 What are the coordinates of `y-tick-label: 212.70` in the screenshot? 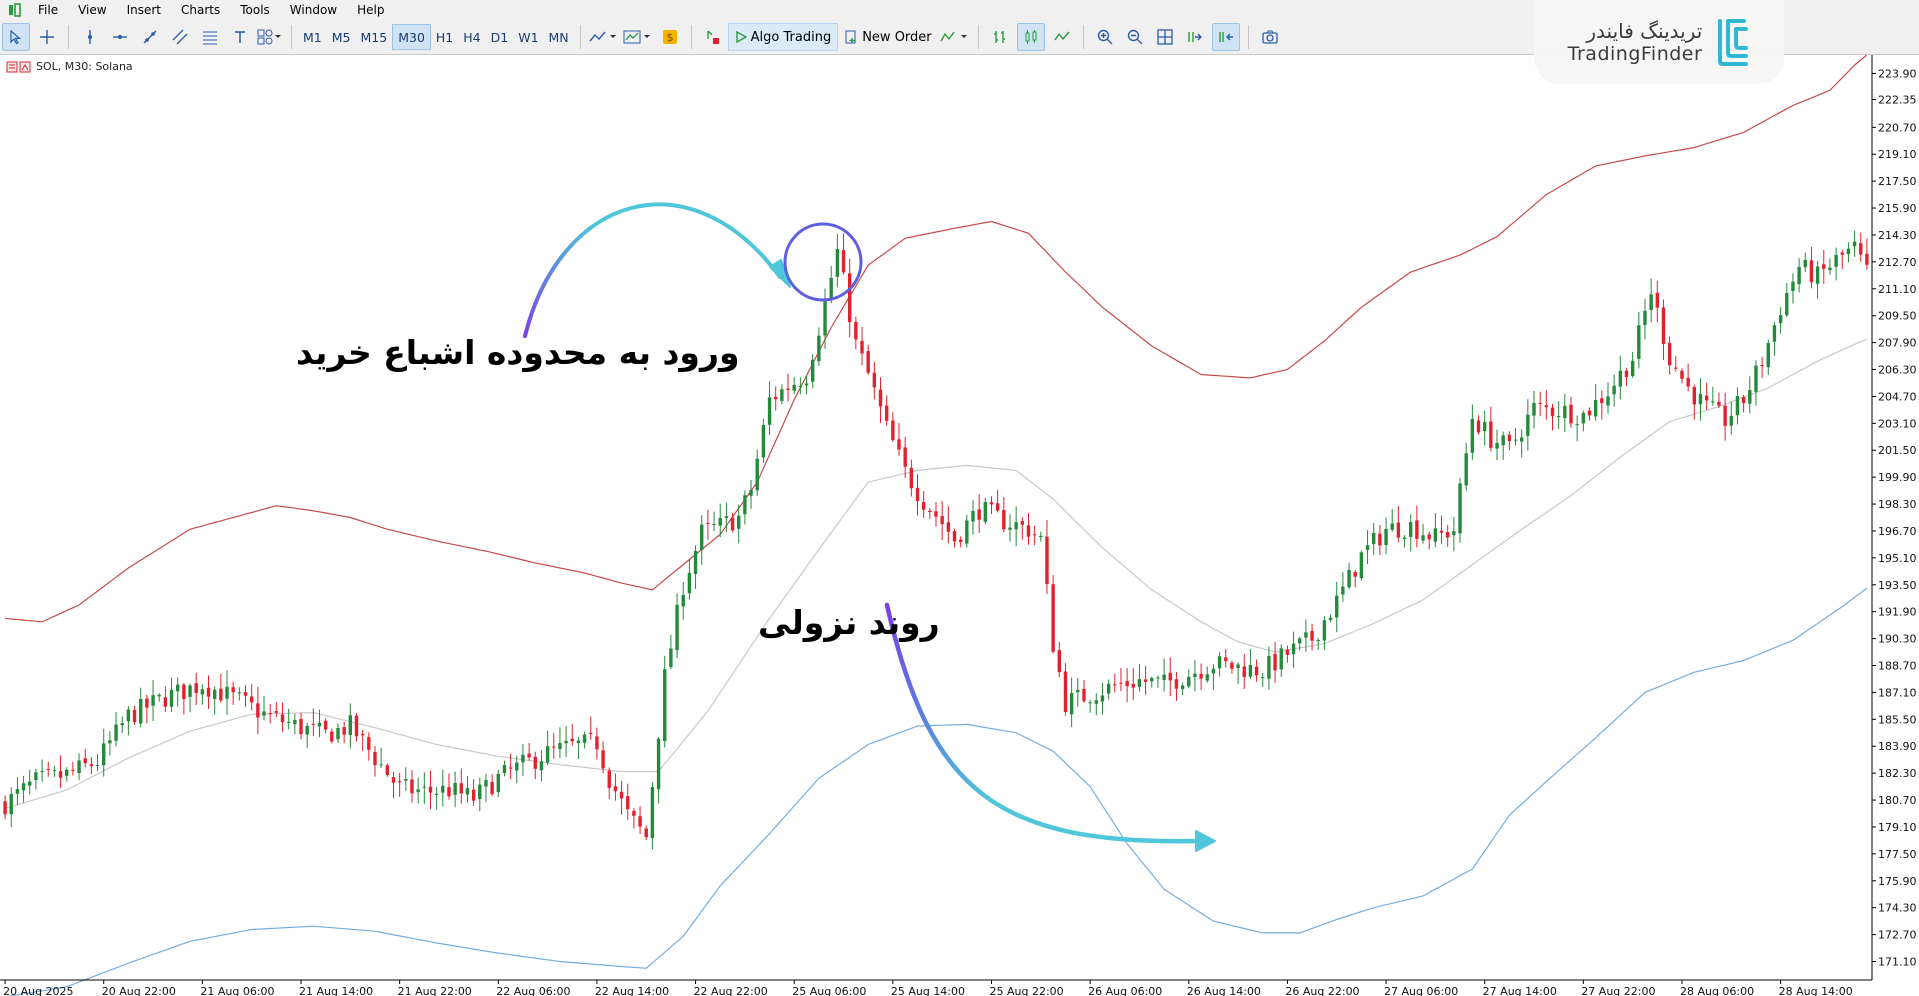 It's located at (1897, 262).